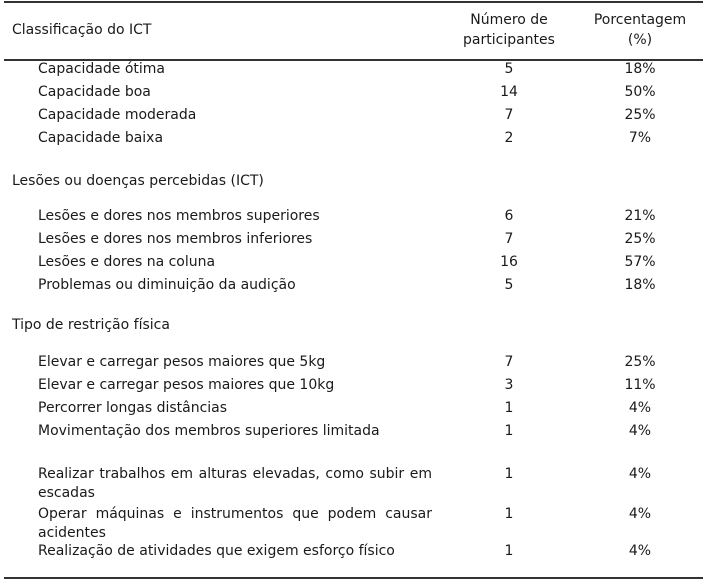  Describe the element at coordinates (509, 92) in the screenshot. I see `participants-count: 14` at that location.